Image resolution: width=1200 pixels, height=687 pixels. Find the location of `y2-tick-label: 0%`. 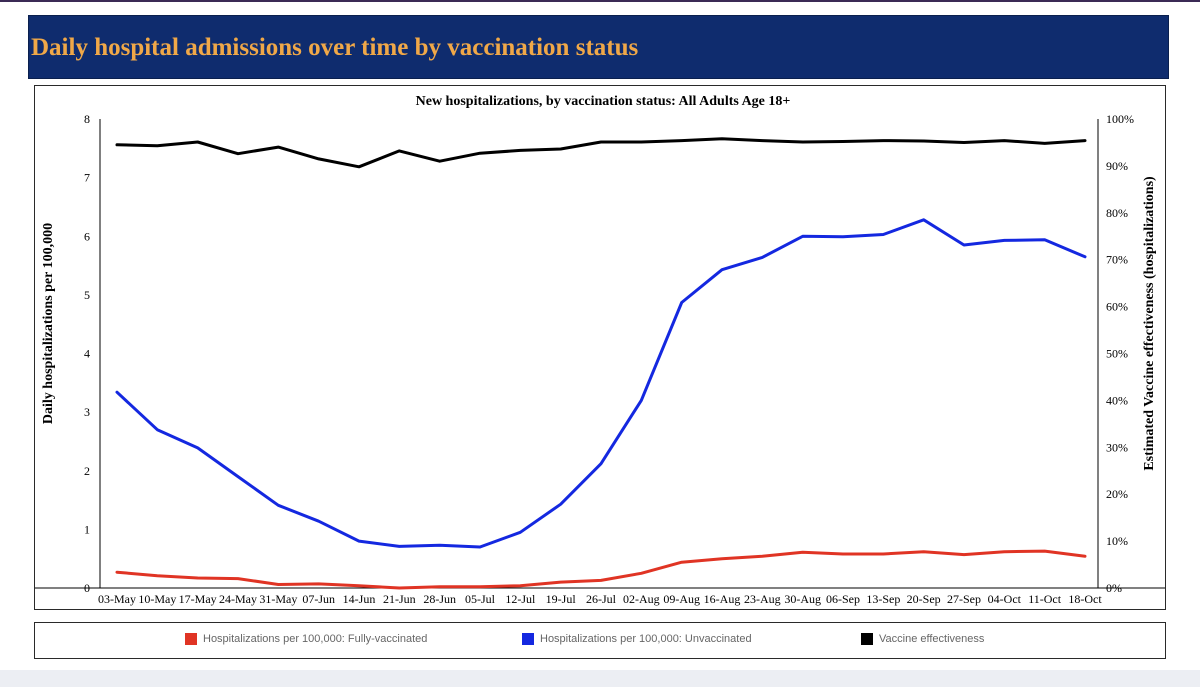

y2-tick-label: 0% is located at coordinates (1114, 588).